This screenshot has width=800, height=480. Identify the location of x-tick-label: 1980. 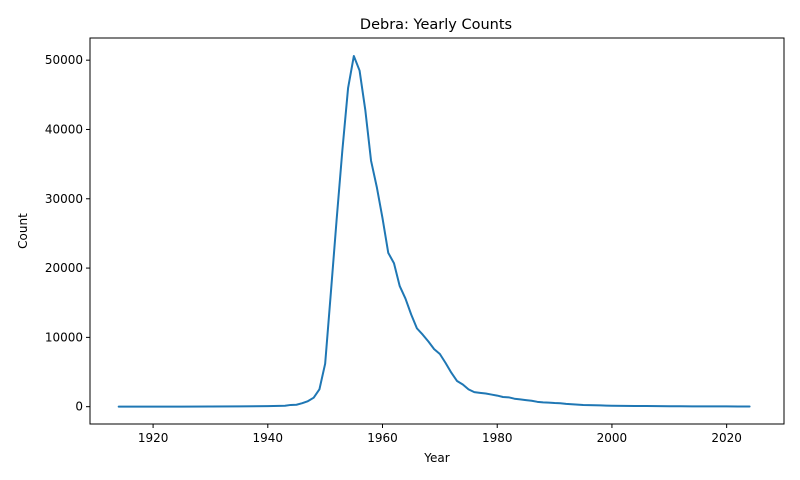
(497, 438).